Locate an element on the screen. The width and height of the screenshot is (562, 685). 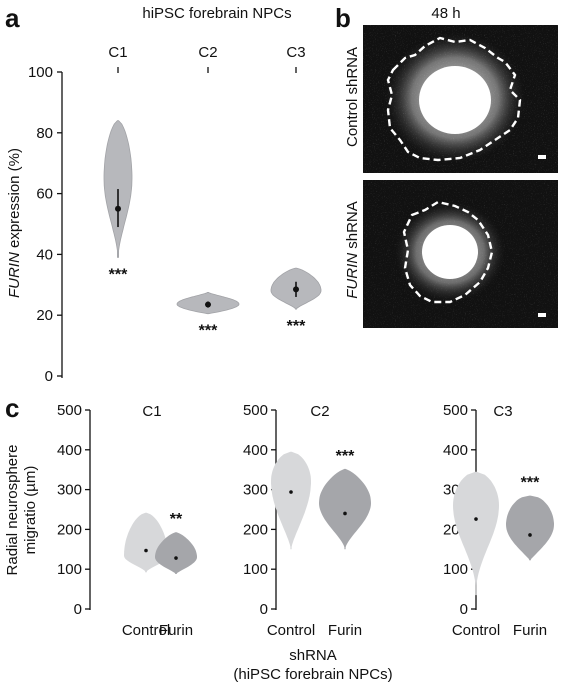
micrograph-furin-outline is located at coordinates (448, 252).